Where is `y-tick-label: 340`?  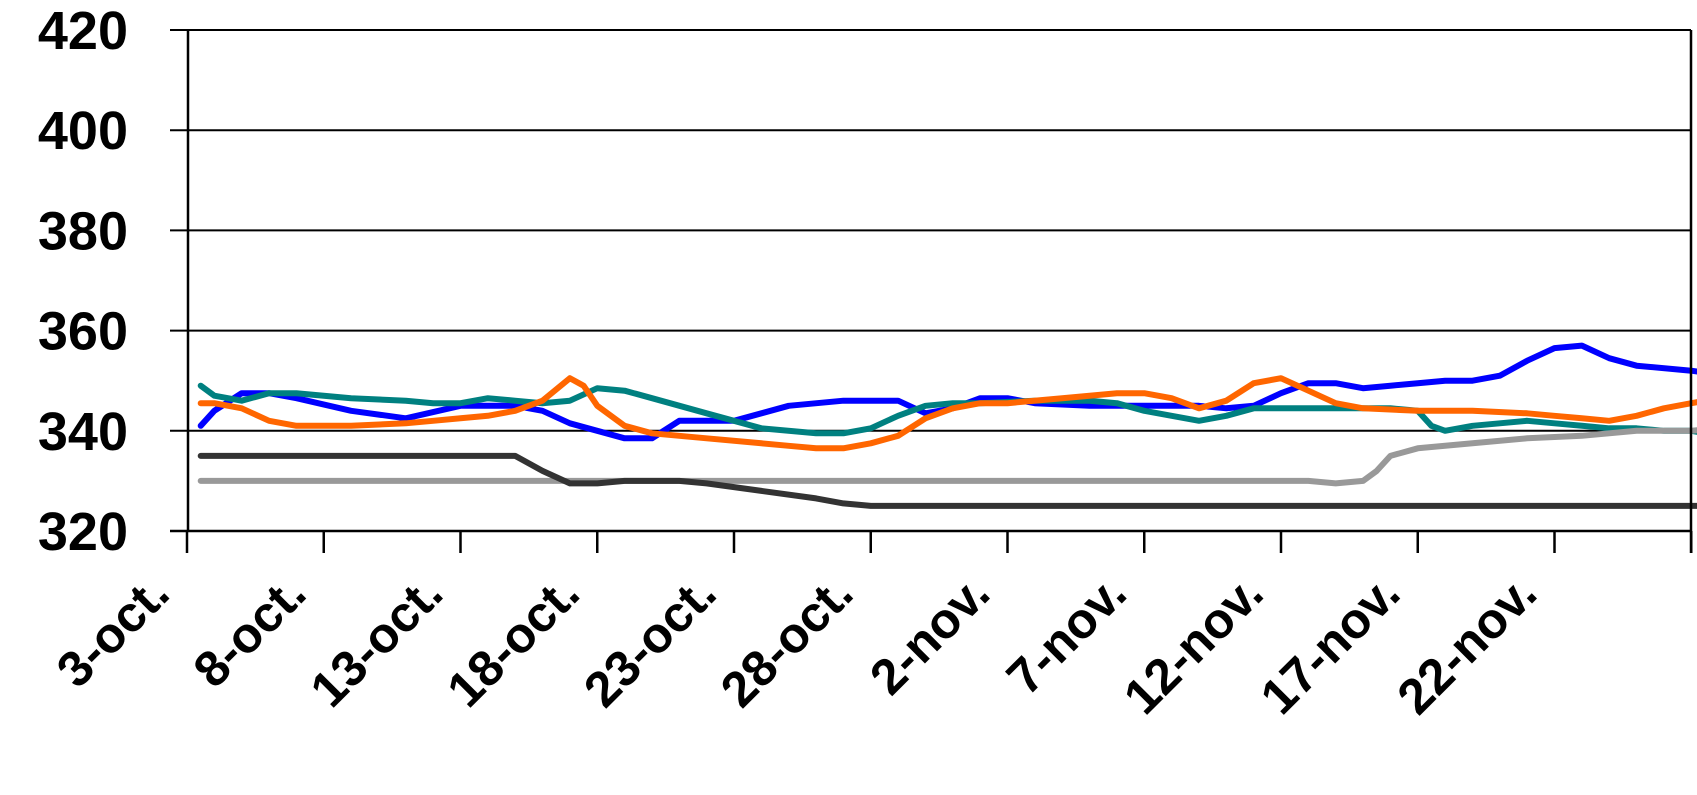 y-tick-label: 340 is located at coordinates (83, 432).